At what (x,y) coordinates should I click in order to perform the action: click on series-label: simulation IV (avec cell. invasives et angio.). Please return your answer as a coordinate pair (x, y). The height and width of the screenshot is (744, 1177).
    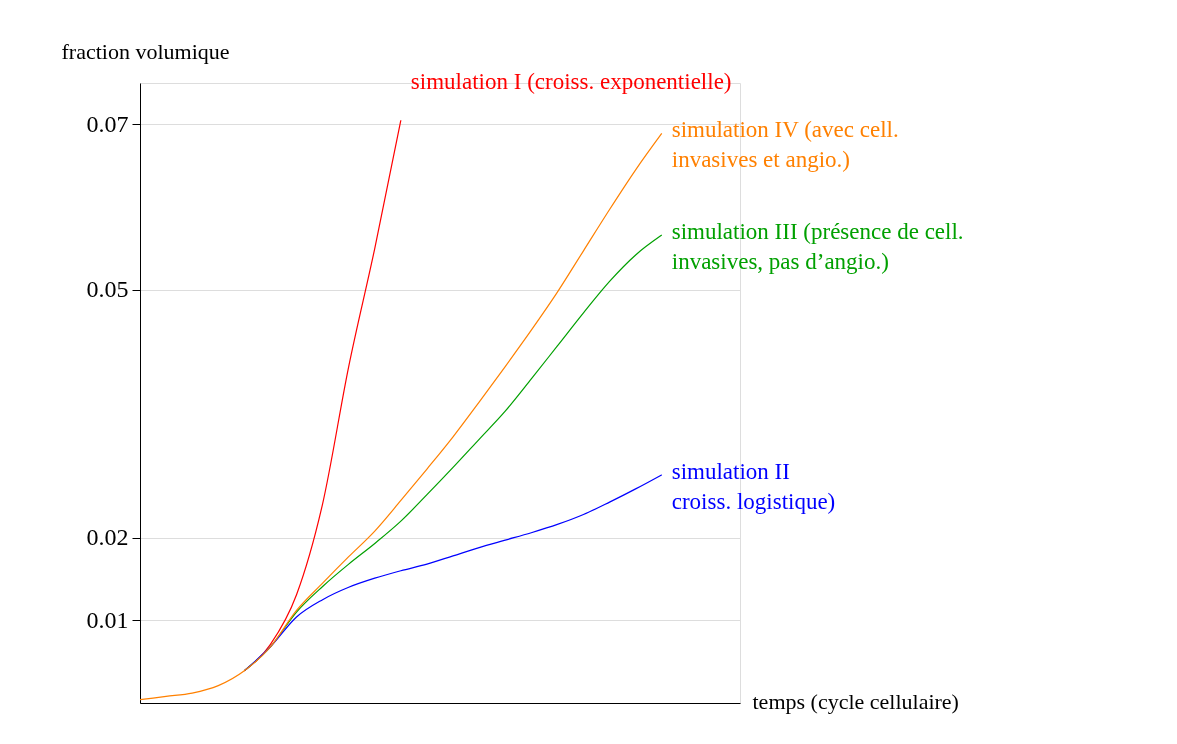
    Looking at the image, I should click on (785, 145).